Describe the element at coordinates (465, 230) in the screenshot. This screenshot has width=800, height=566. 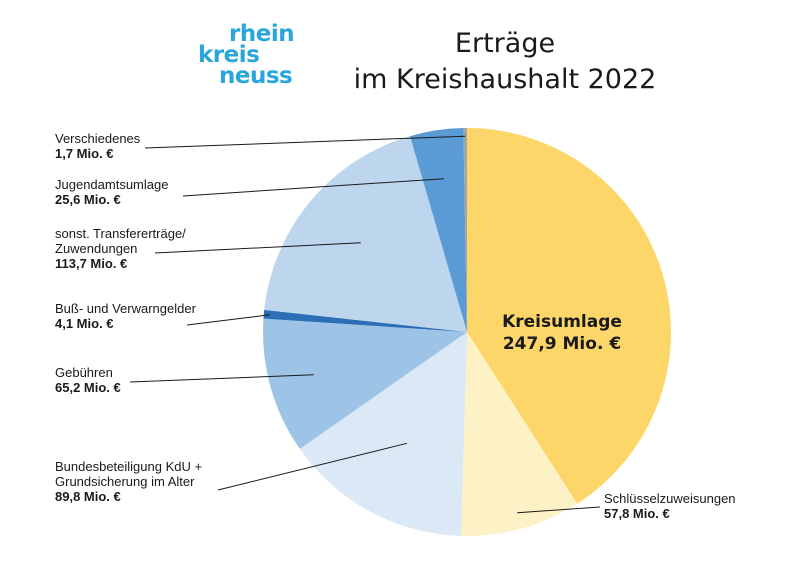
I see `pie-slice-verschiedenes` at that location.